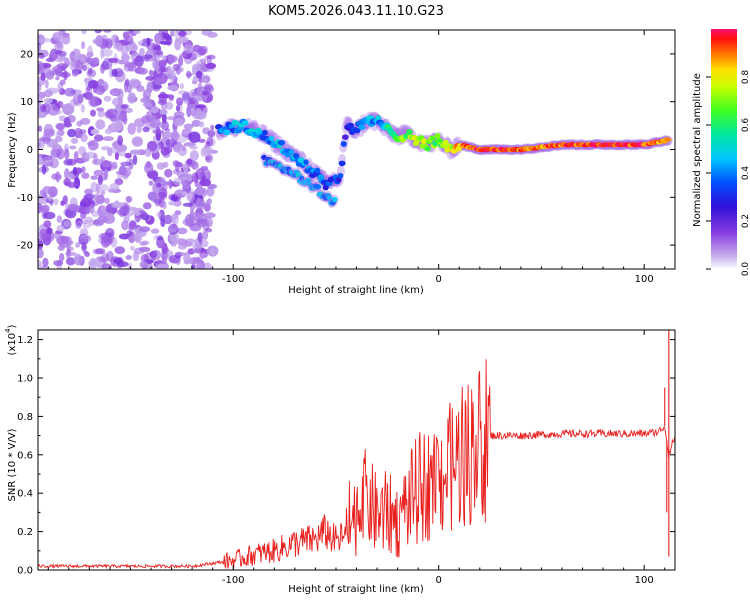 The width and height of the screenshot is (750, 600). I want to click on snr-scale-exp: 4, so click(8, 330).